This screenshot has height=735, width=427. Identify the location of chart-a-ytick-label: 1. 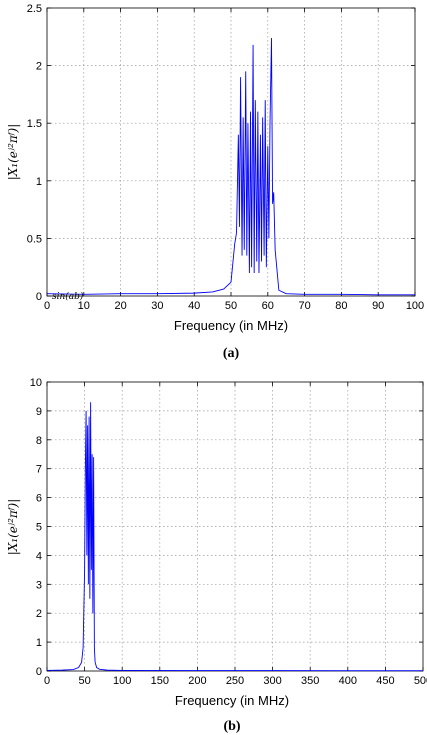
(39, 182).